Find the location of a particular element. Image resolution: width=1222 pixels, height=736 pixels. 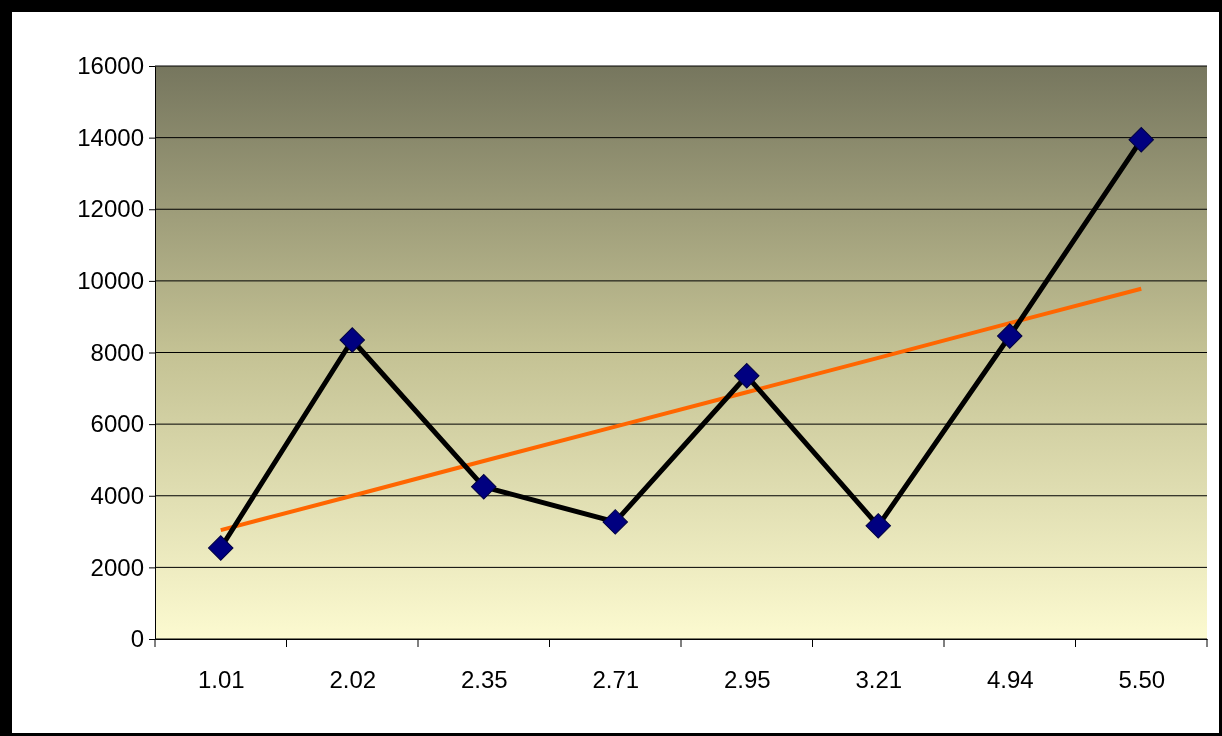

x-tick-label: 3.21 is located at coordinates (879, 679).